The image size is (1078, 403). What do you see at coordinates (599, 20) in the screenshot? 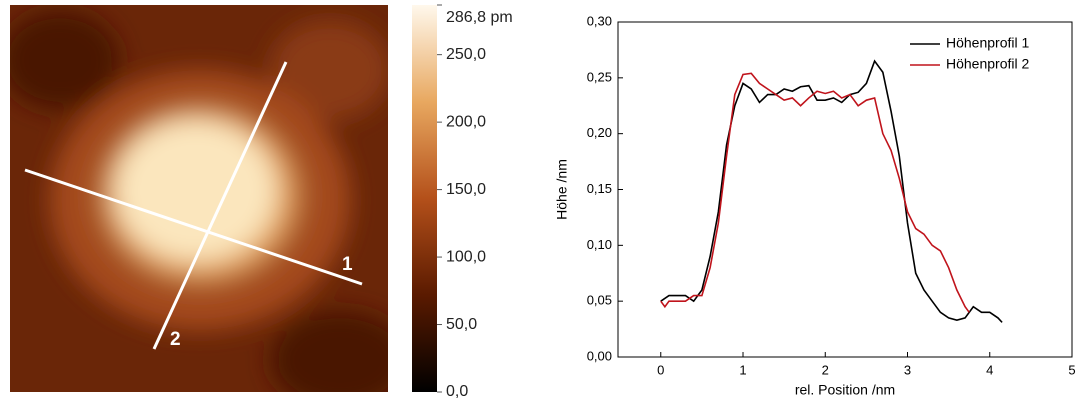
I see `y-tick-label: 0,30` at bounding box center [599, 20].